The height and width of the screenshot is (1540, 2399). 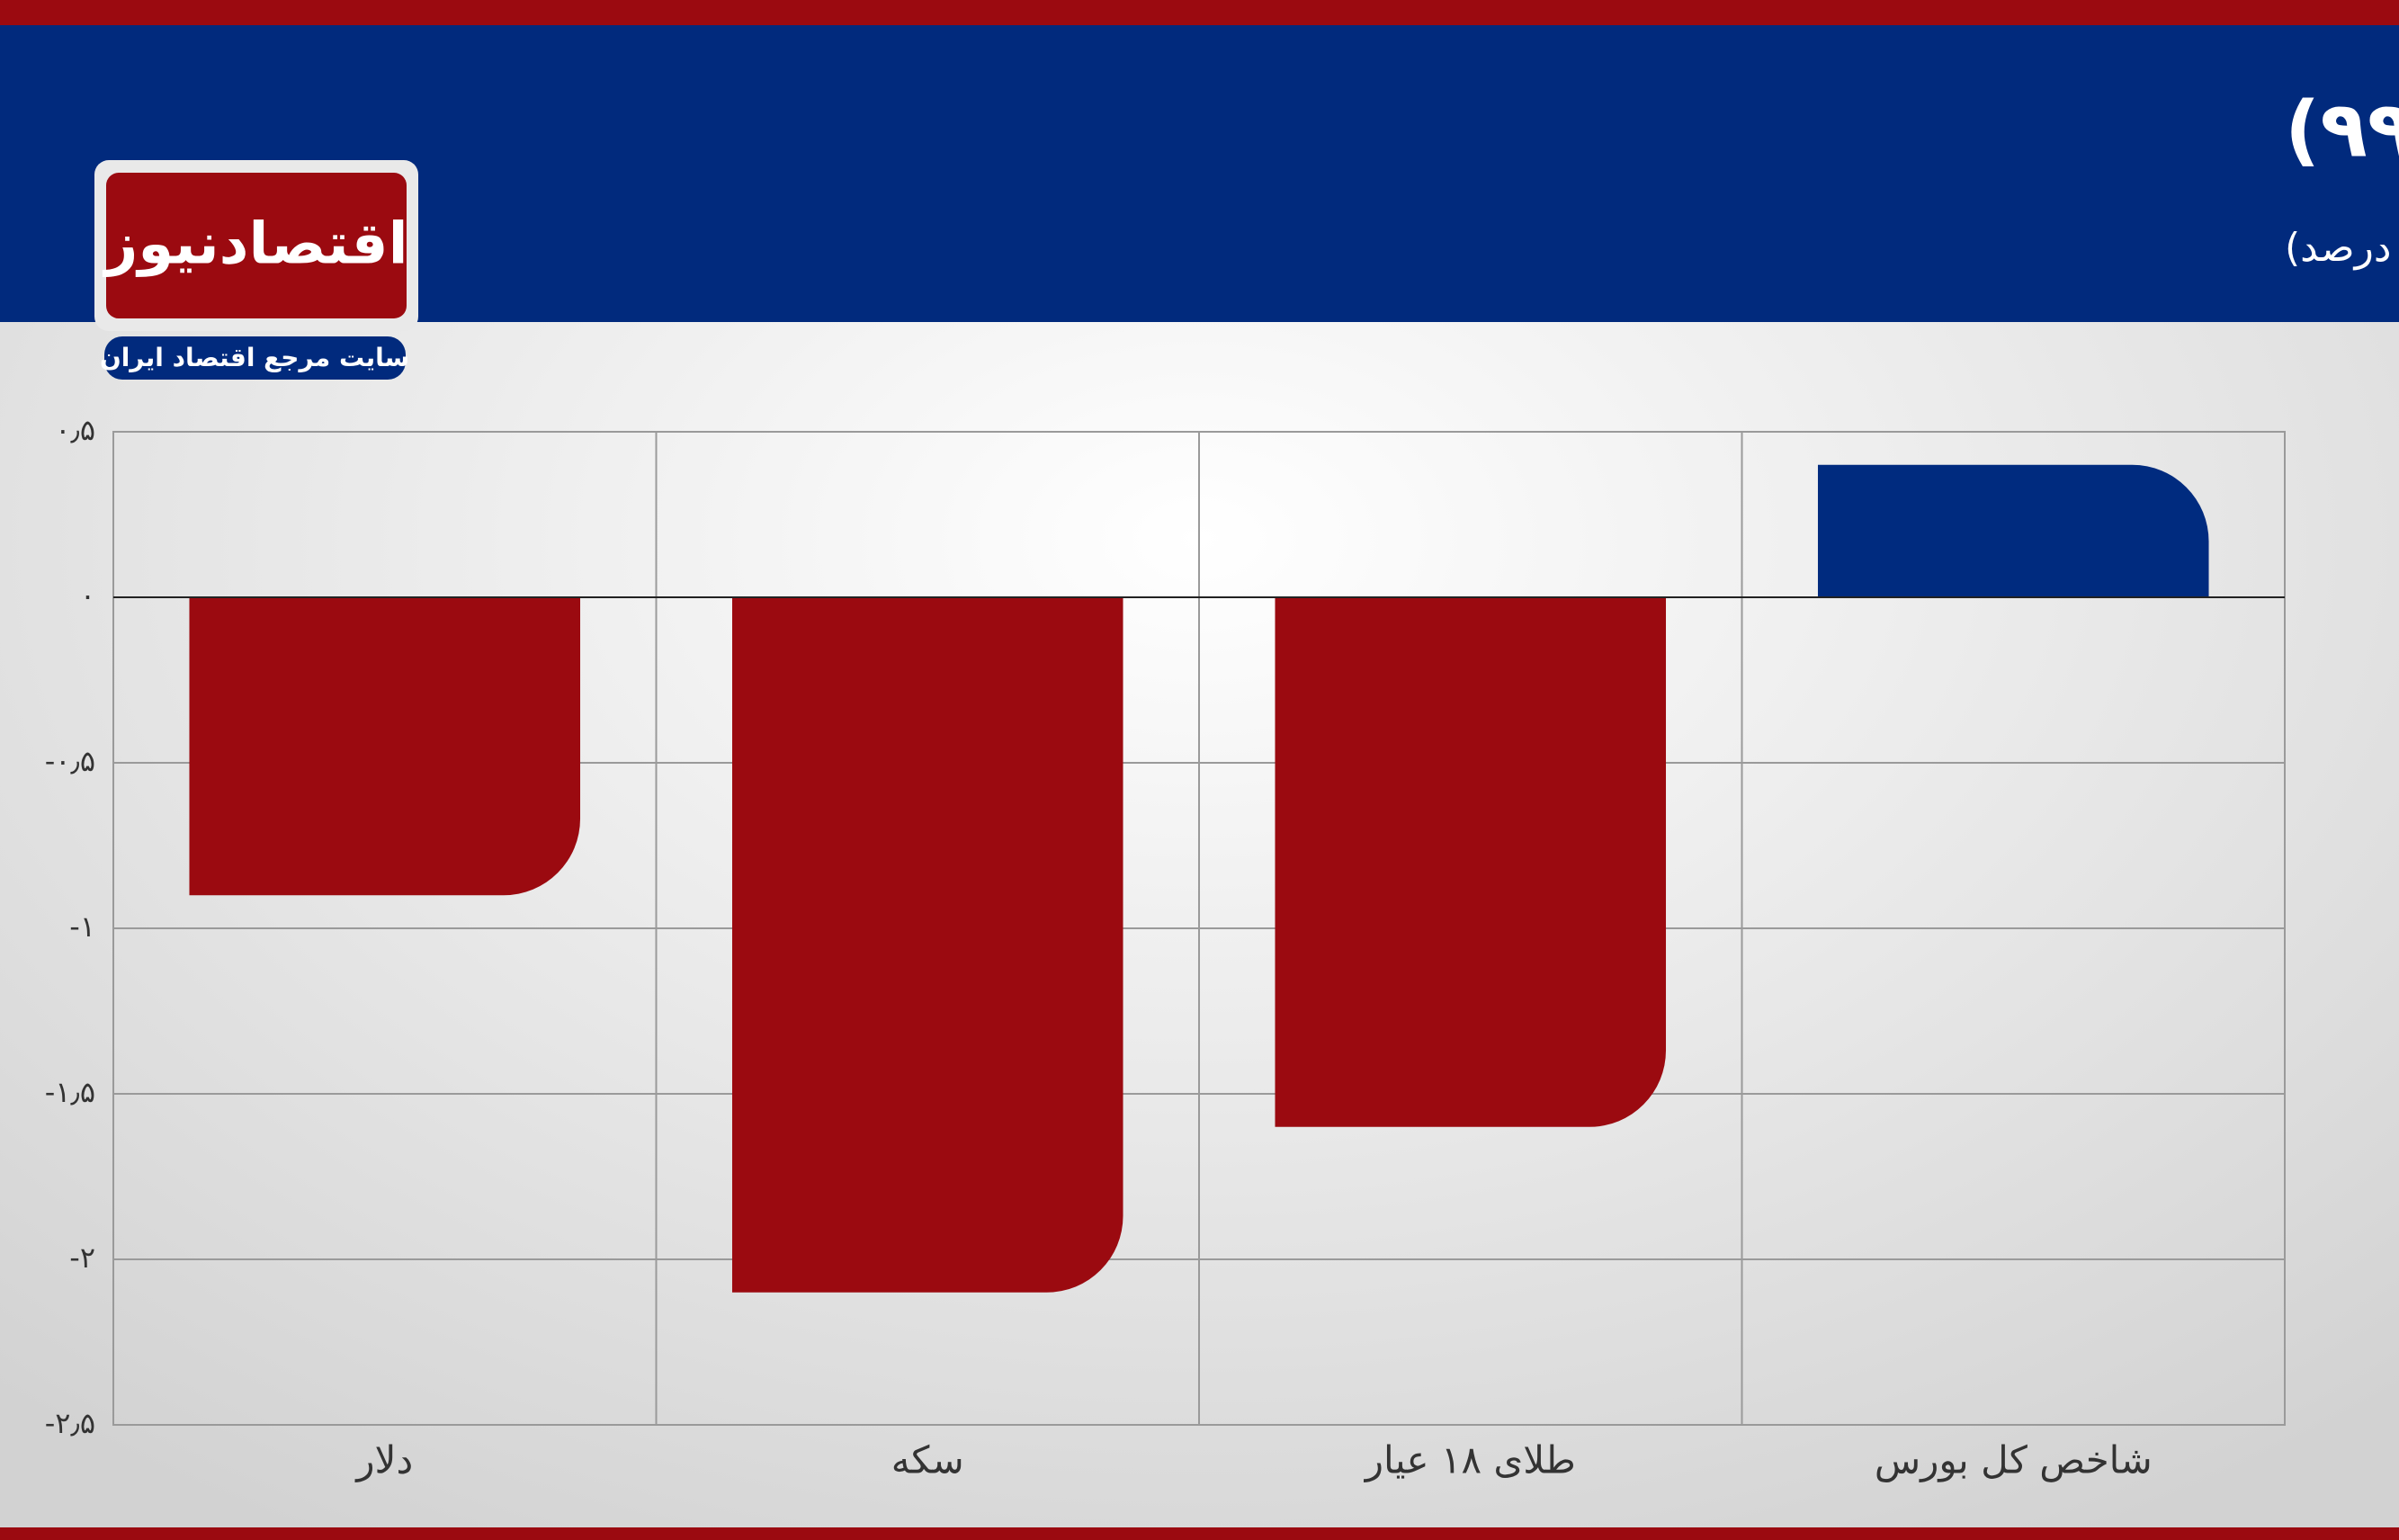 I want to click on x-tick-label: طلای ۱۸ عیار, so click(x=1470, y=1460).